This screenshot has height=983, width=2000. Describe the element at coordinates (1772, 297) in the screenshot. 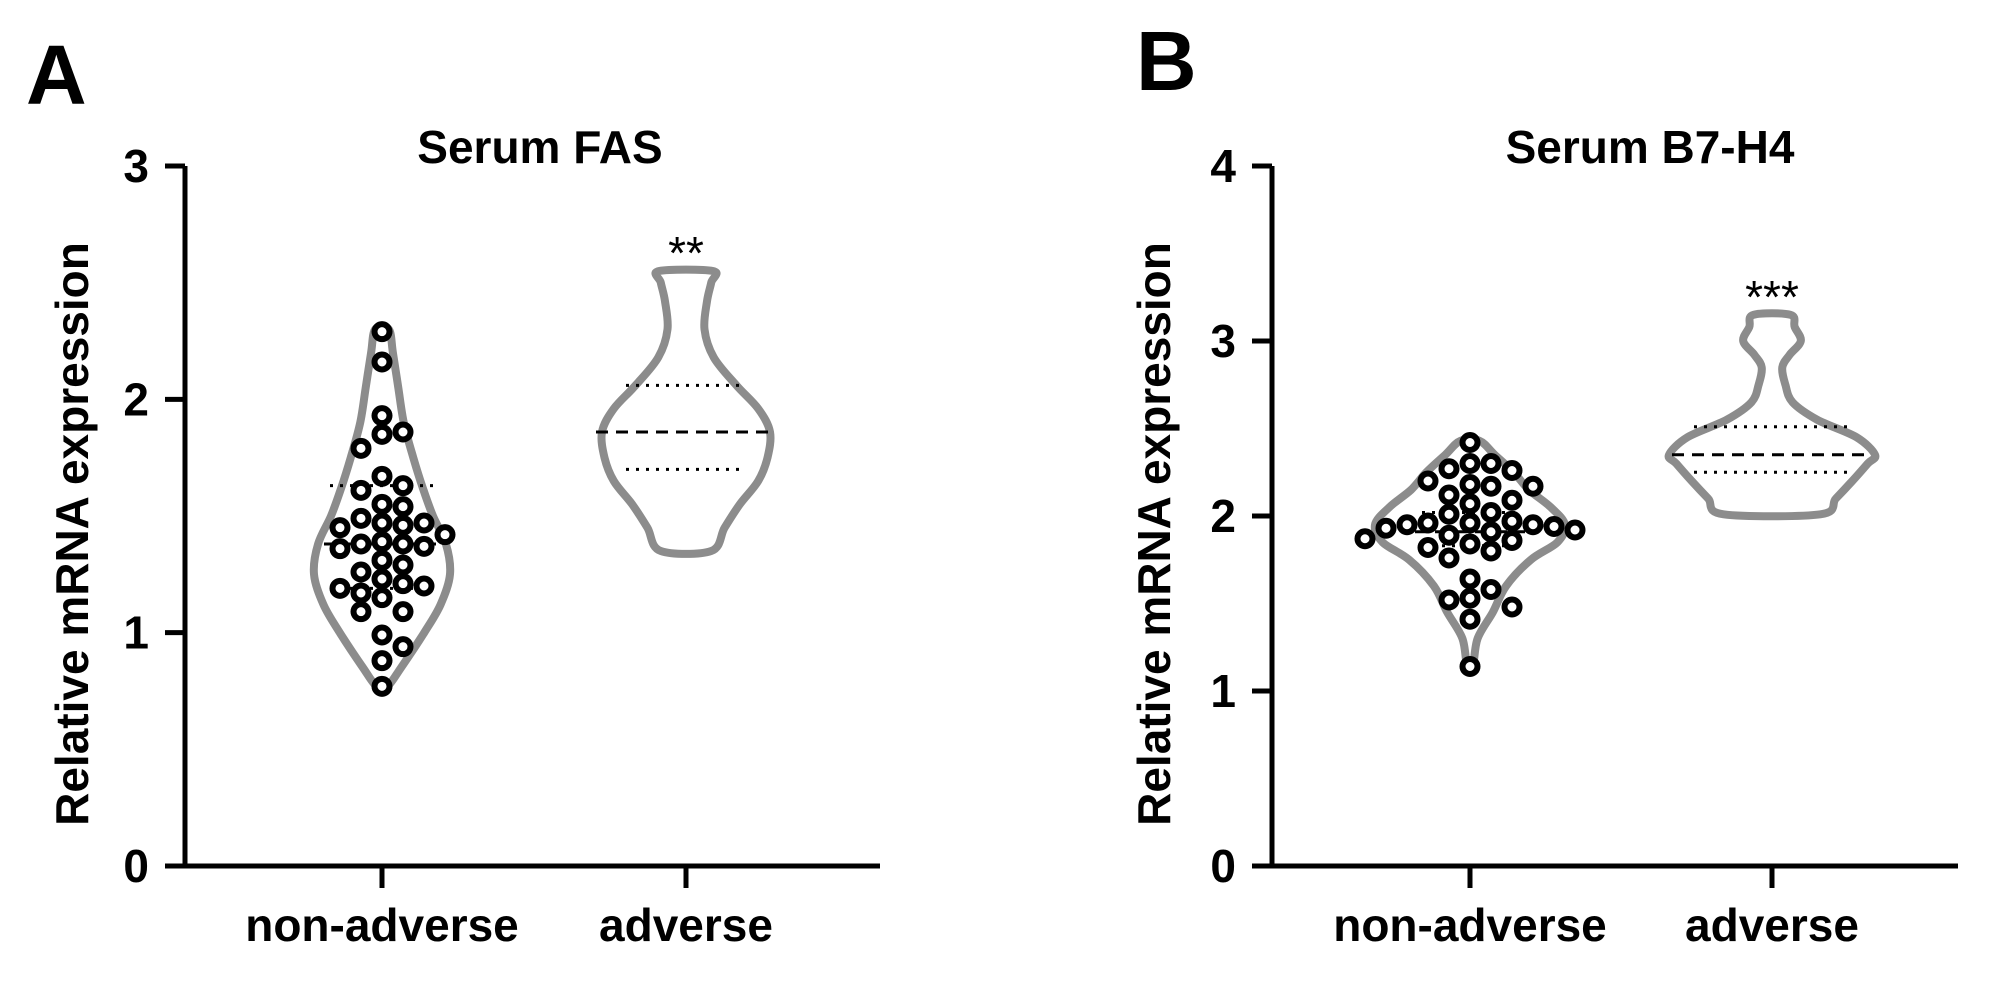

I see `significance-label-b: ***` at that location.